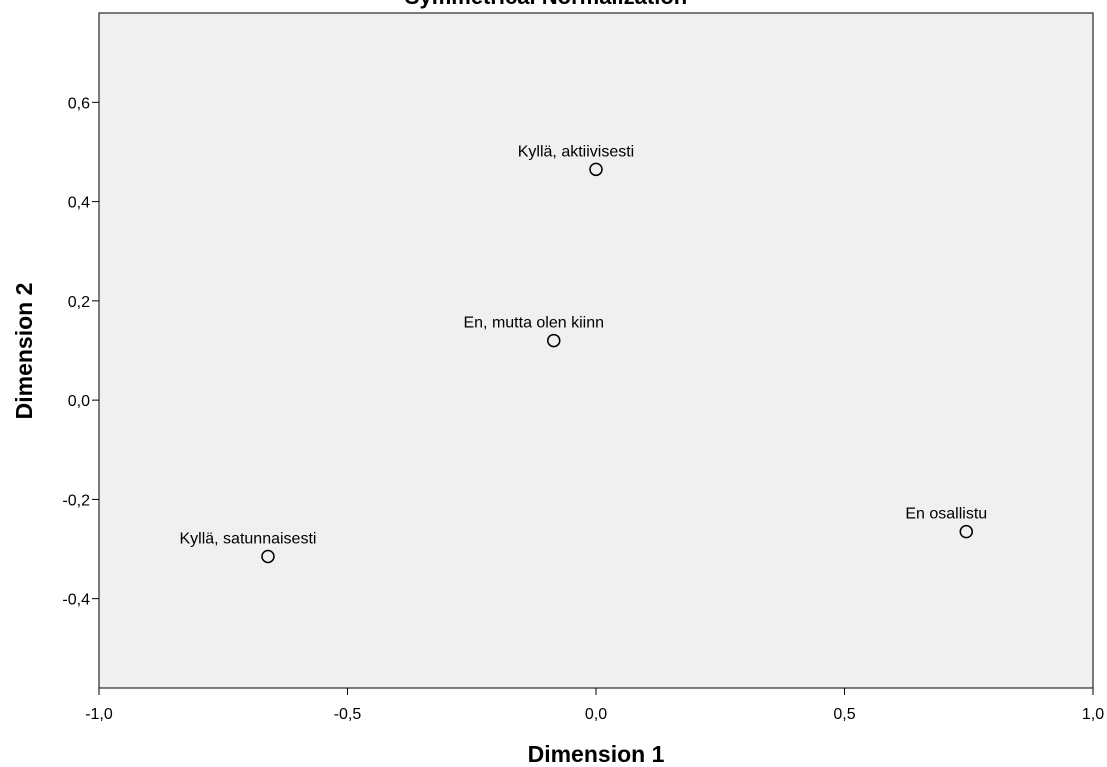  What do you see at coordinates (1093, 714) in the screenshot?
I see `x-tick-label: 1,0` at bounding box center [1093, 714].